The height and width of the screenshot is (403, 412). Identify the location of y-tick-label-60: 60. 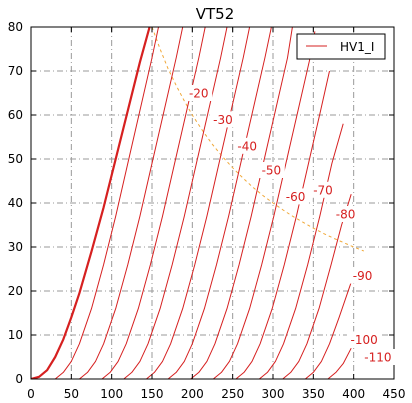
(15, 115).